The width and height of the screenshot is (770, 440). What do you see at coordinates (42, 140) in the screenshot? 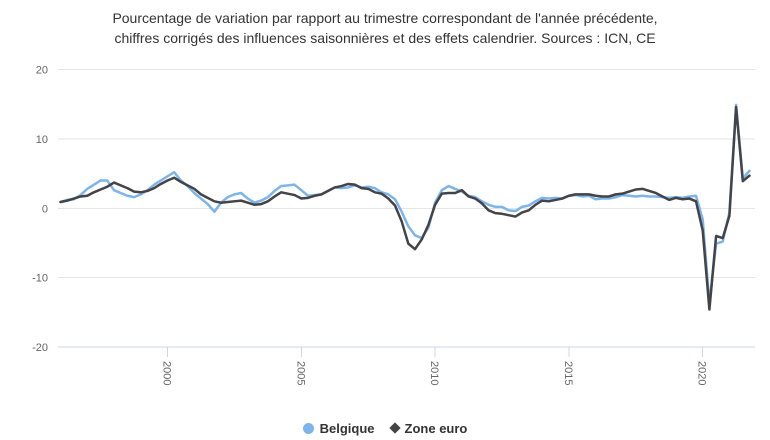
I see `y-tick-label: 10` at bounding box center [42, 140].